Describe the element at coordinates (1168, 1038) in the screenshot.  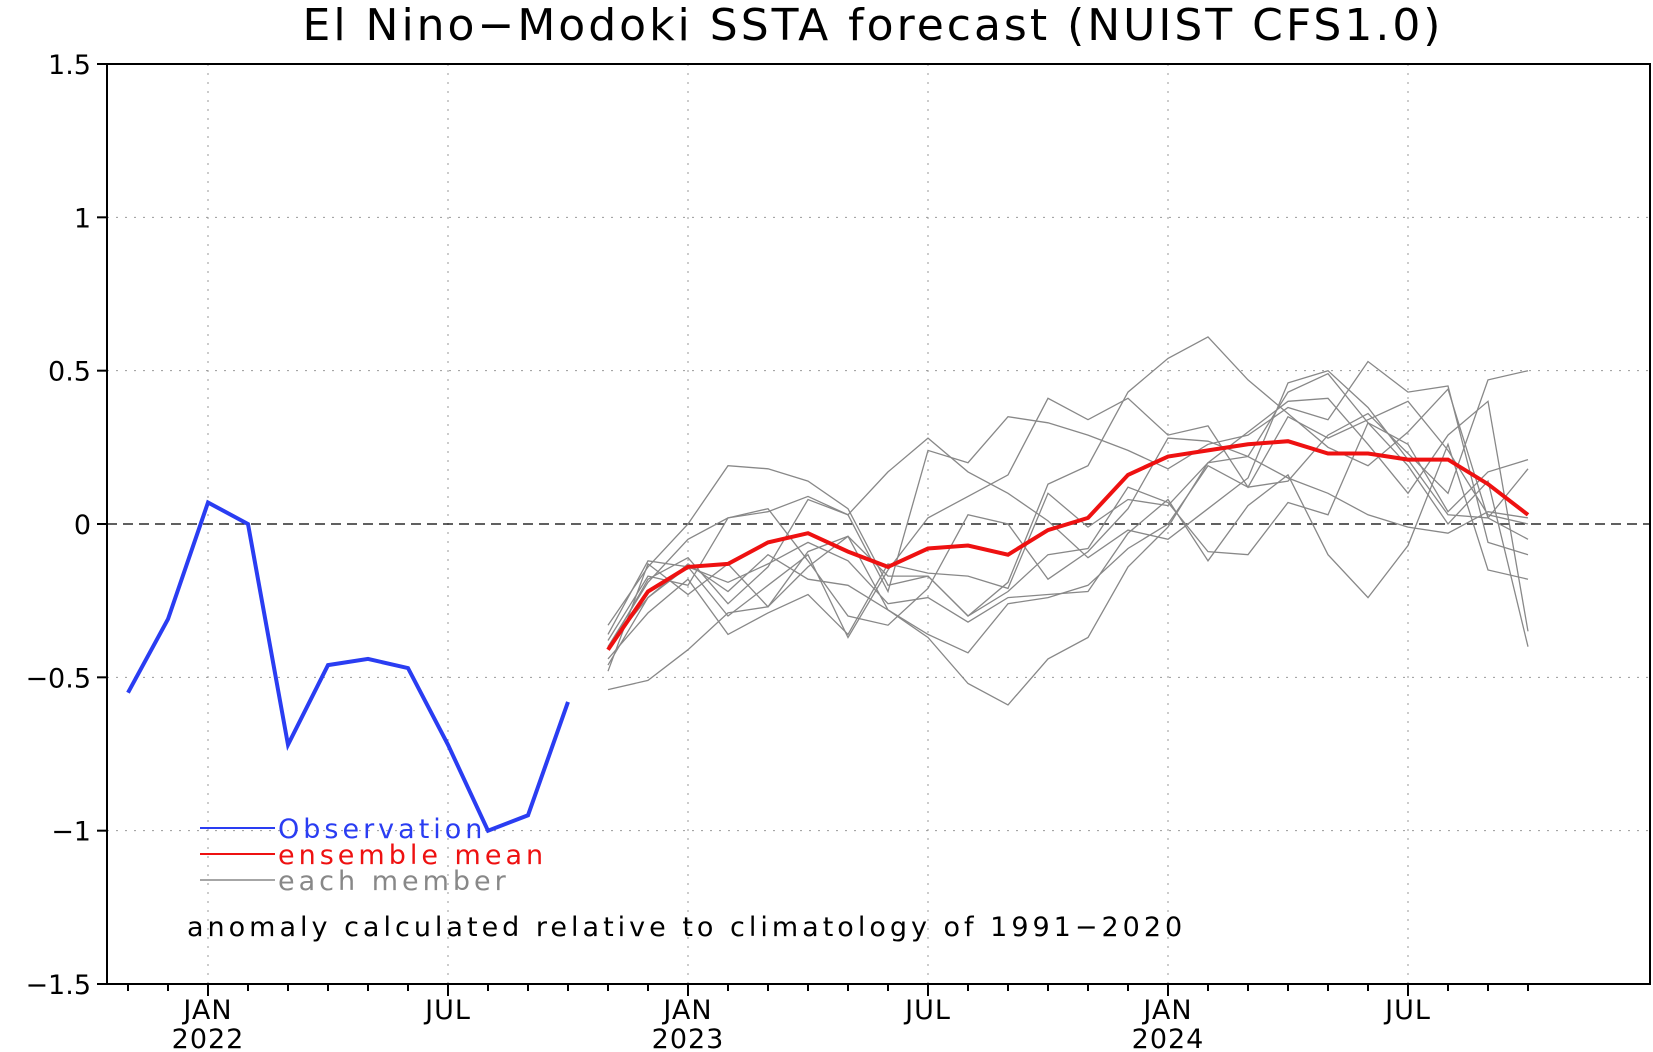
I see `x-tick-year: 2024` at that location.